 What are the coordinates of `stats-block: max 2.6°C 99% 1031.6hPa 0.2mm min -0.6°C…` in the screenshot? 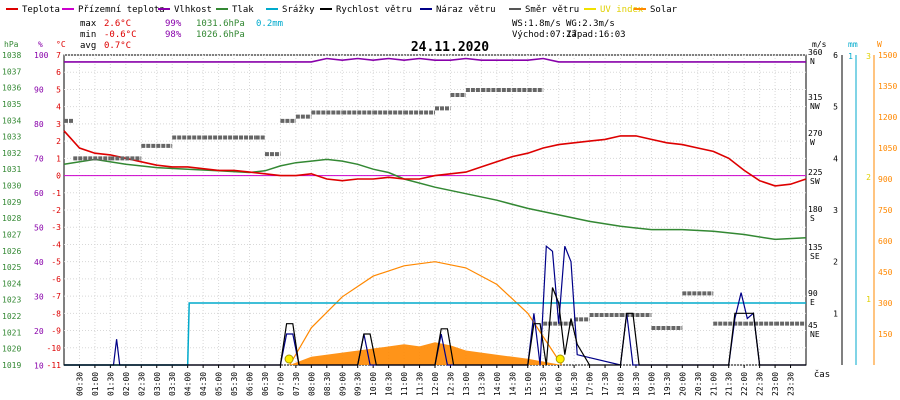 It's located at (353, 35).